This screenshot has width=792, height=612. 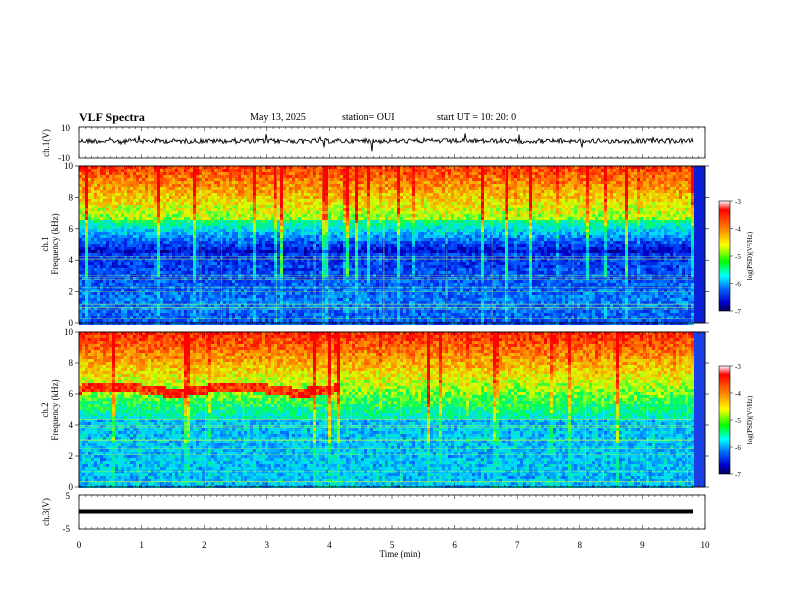 I want to click on x-tick-label: 9, so click(x=642, y=545).